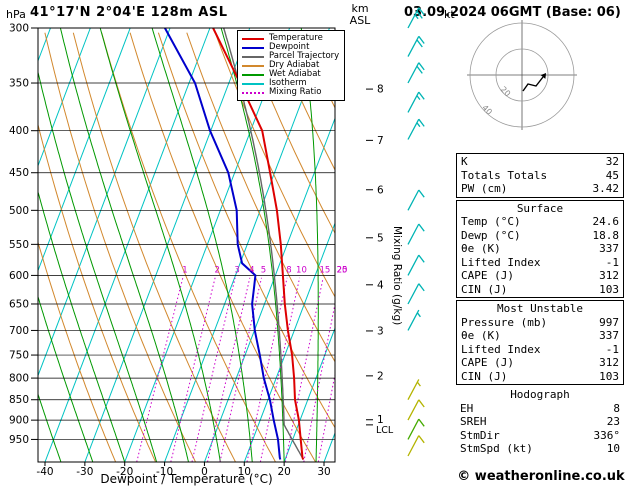 The width and height of the screenshot is (629, 486). Describe the element at coordinates (342, 270) in the screenshot. I see `mixing-ratio-value-label: 20` at that location.